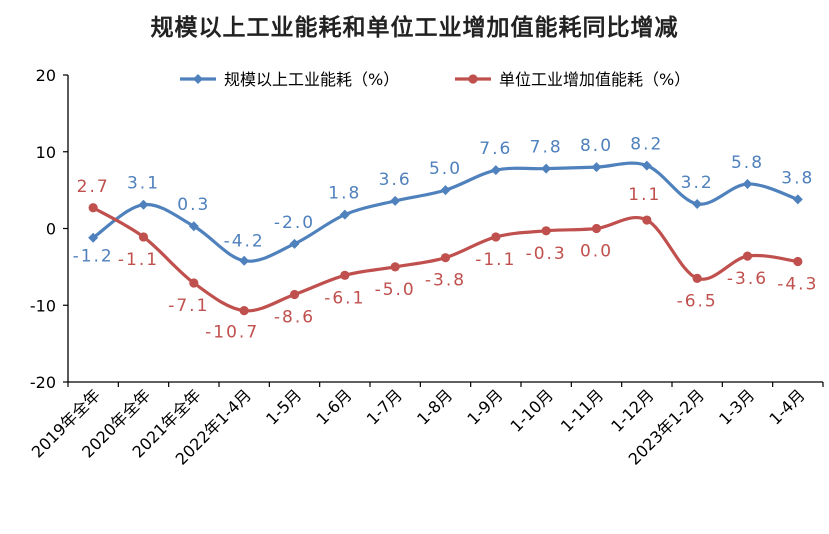 The image size is (829, 534). What do you see at coordinates (484, 406) in the screenshot?
I see `x-tick-label: 1-9月` at bounding box center [484, 406].